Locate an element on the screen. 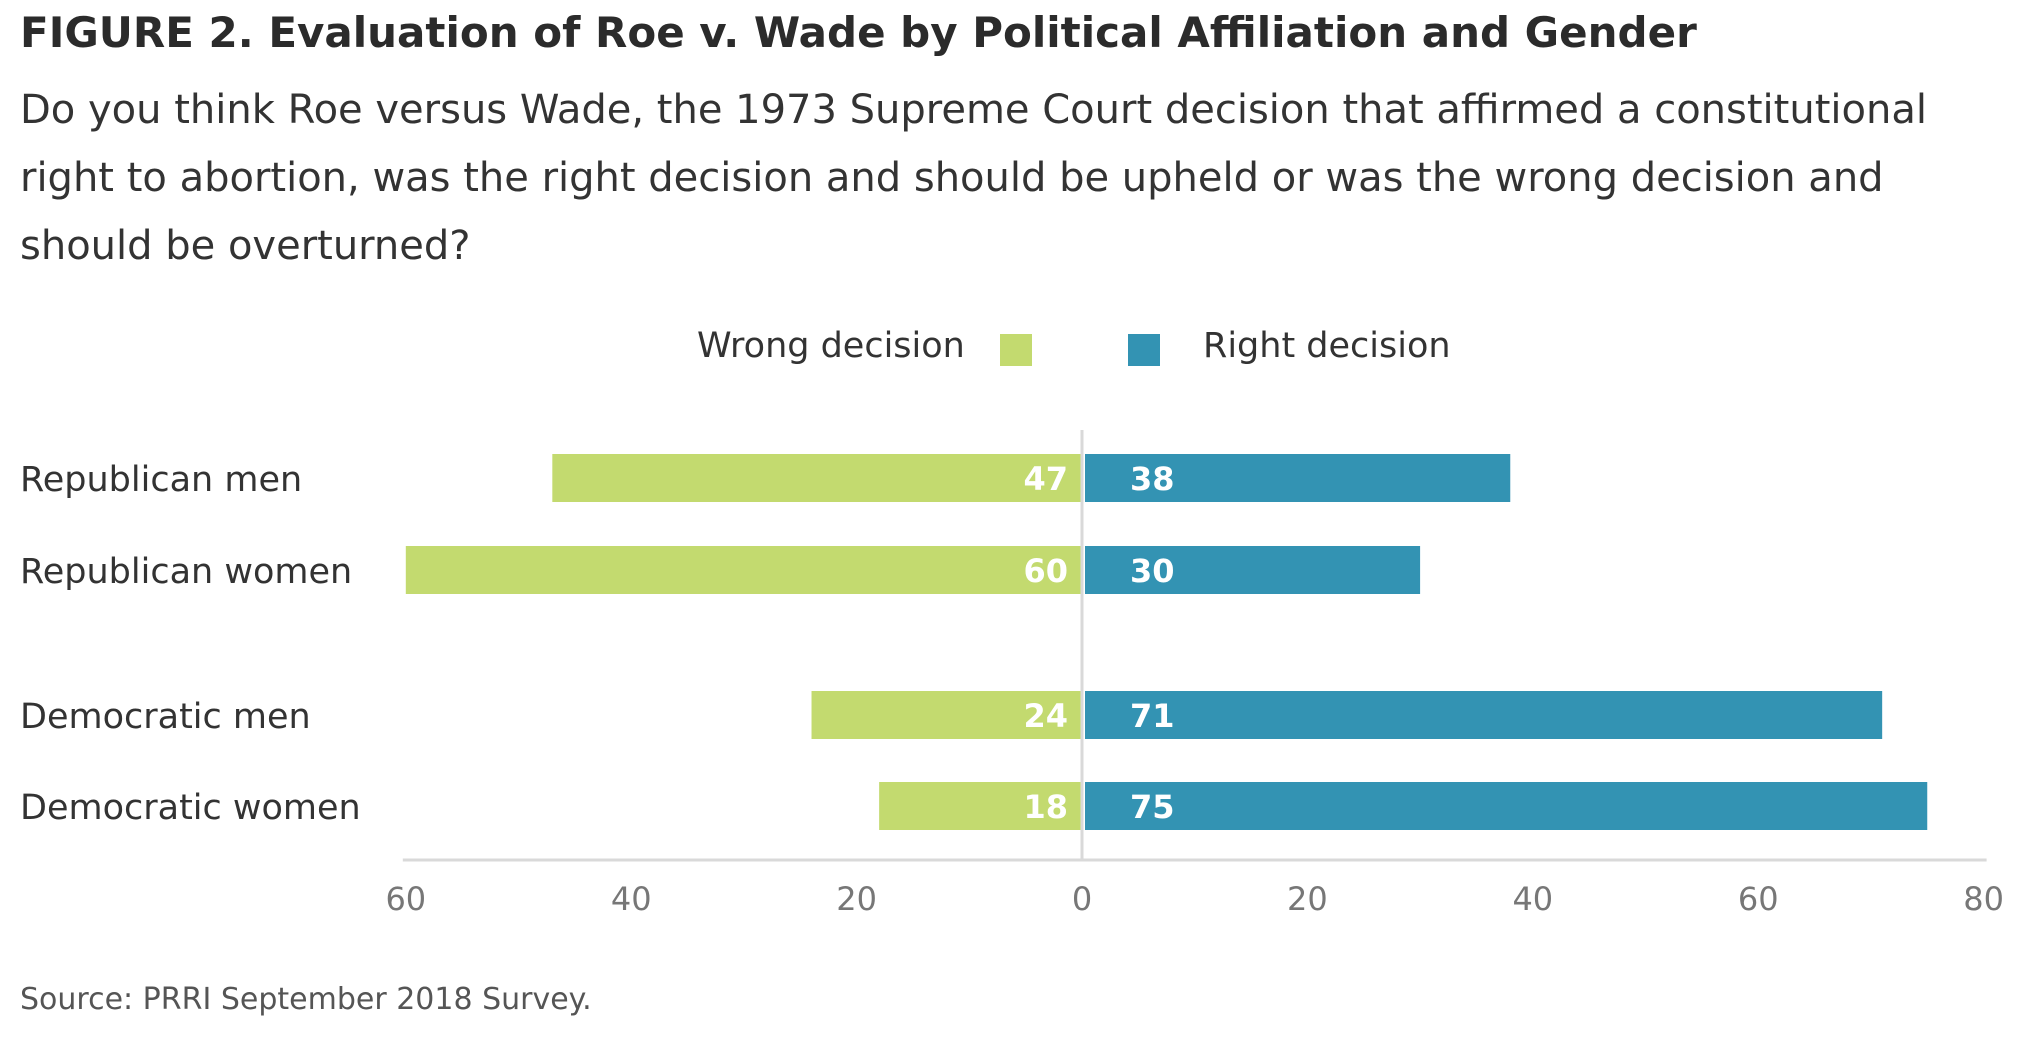  source-note: Source: PRRI September 2018 Survey. is located at coordinates (306, 999).